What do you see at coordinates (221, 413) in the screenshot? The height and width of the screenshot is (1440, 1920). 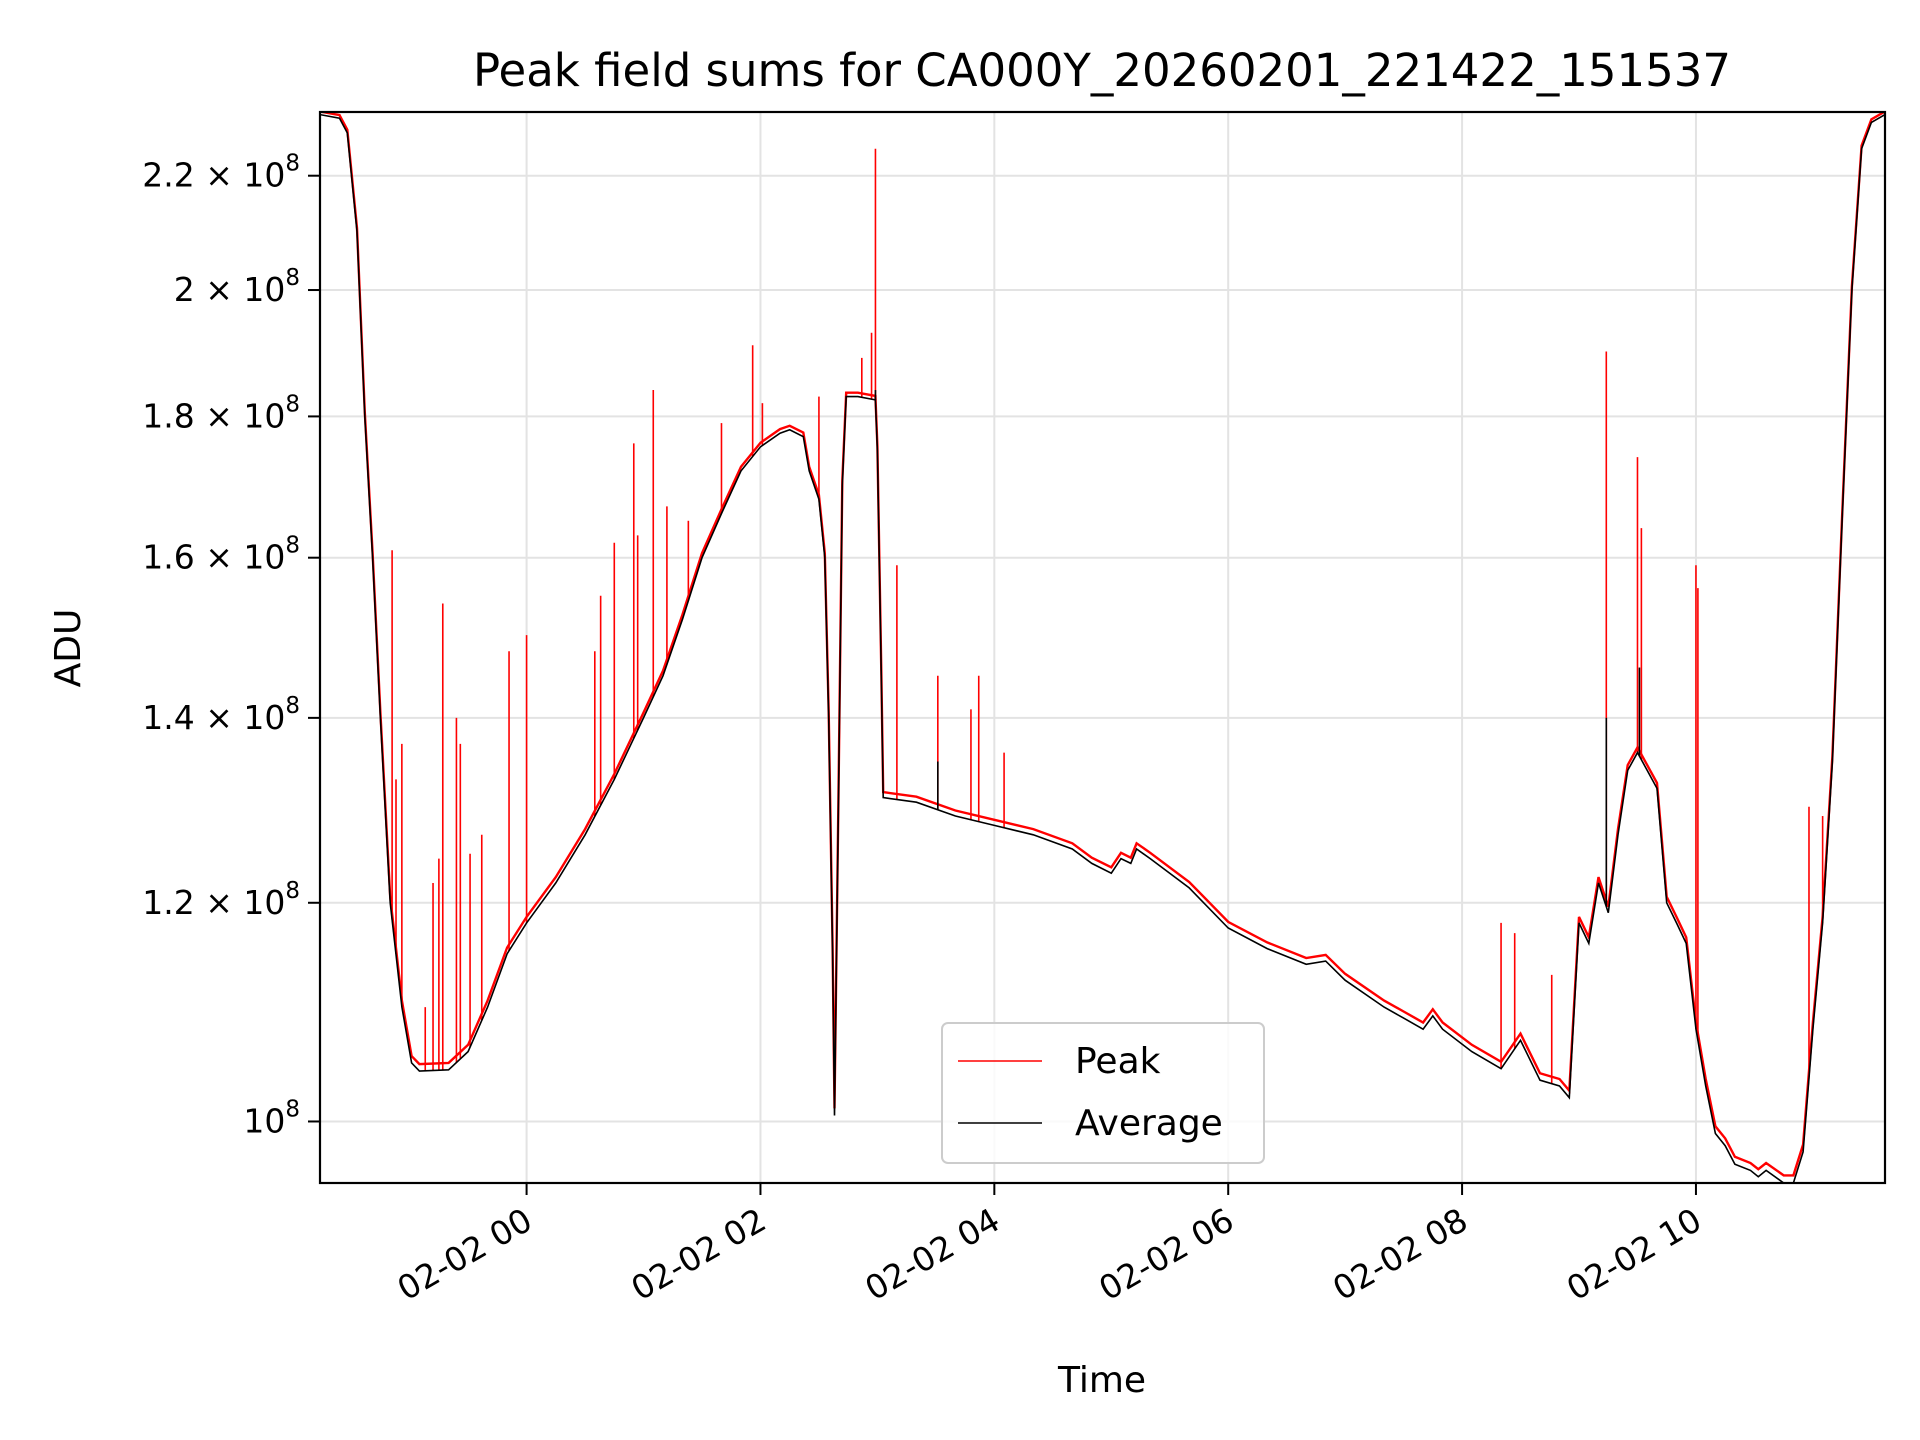 I see `y-tick-label: 1.8 × 108` at bounding box center [221, 413].